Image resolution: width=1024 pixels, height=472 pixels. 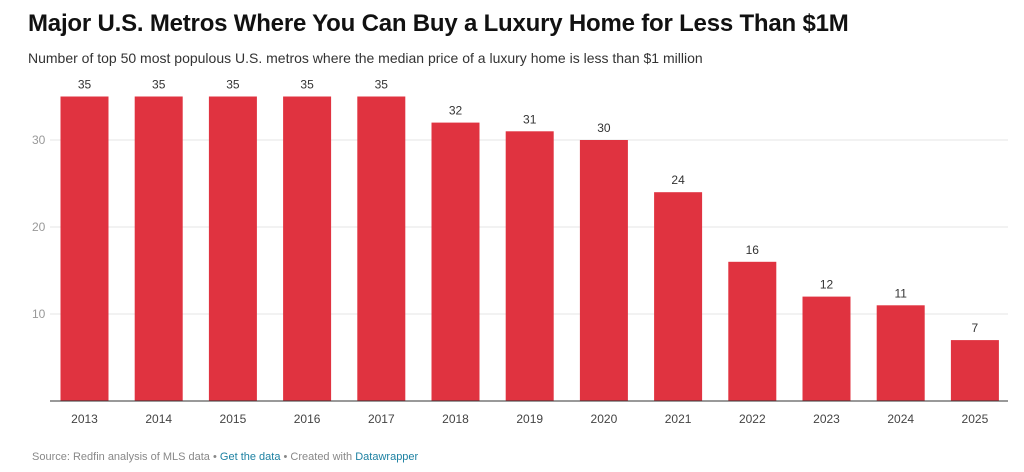 What do you see at coordinates (250, 457) in the screenshot?
I see `get-the-data-link: Get the data` at bounding box center [250, 457].